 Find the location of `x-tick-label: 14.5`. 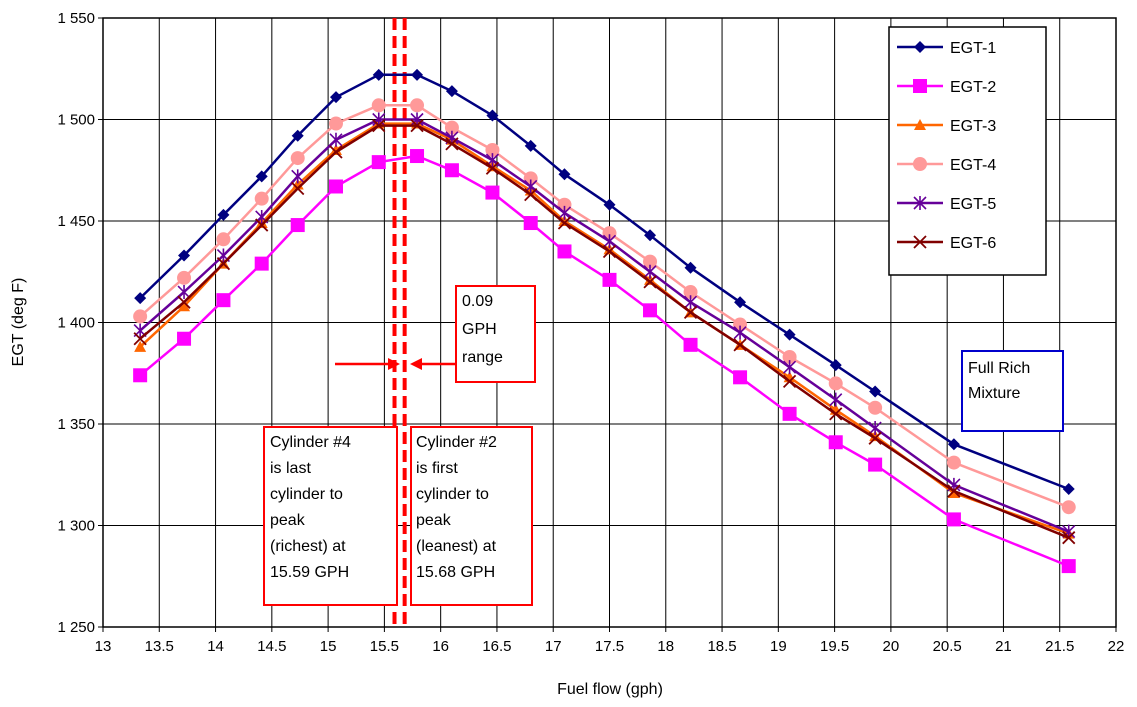

x-tick-label: 14.5 is located at coordinates (271, 646).